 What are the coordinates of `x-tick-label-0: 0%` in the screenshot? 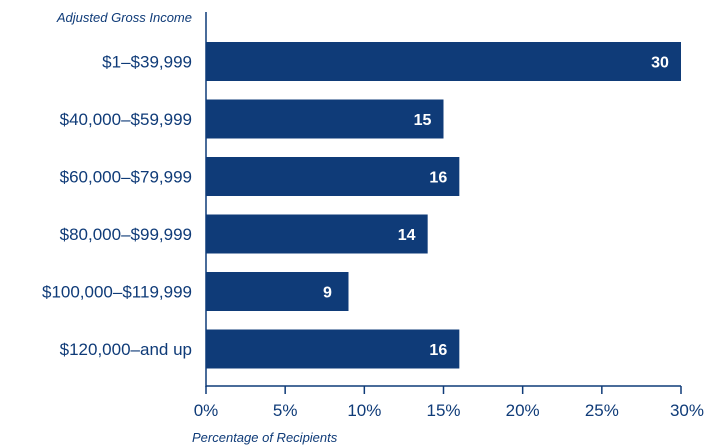 It's located at (206, 410).